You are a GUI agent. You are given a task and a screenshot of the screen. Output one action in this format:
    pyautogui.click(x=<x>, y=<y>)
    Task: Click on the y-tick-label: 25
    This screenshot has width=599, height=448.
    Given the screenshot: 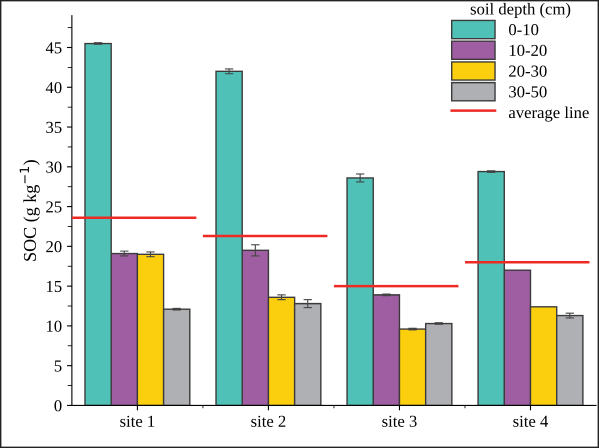 What is the action you would take?
    pyautogui.click(x=54, y=207)
    